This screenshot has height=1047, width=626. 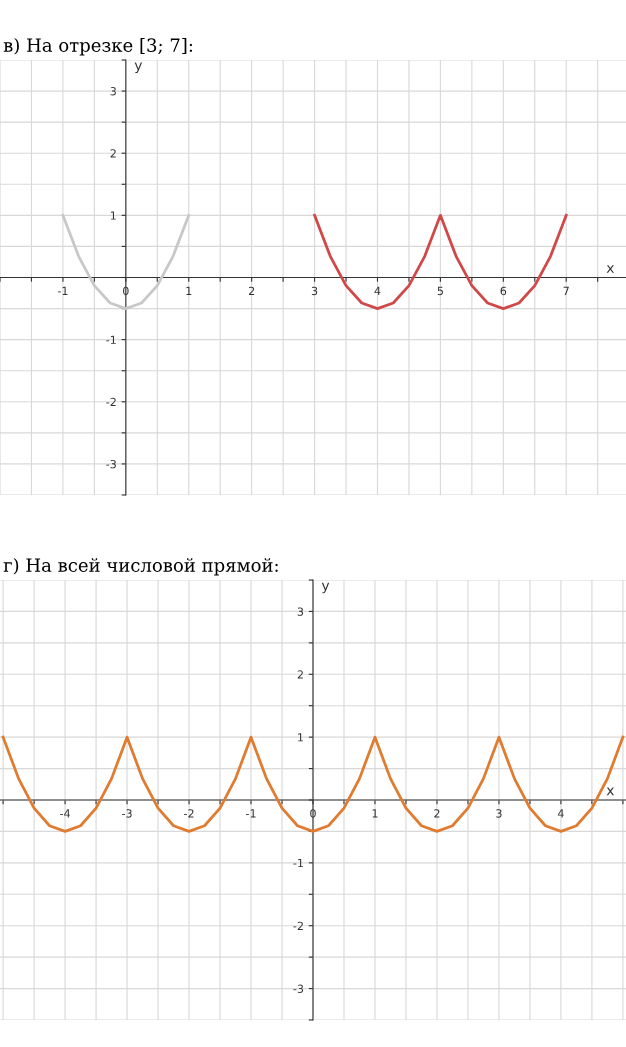 I want to click on x-tick-label: 7, so click(x=566, y=290).